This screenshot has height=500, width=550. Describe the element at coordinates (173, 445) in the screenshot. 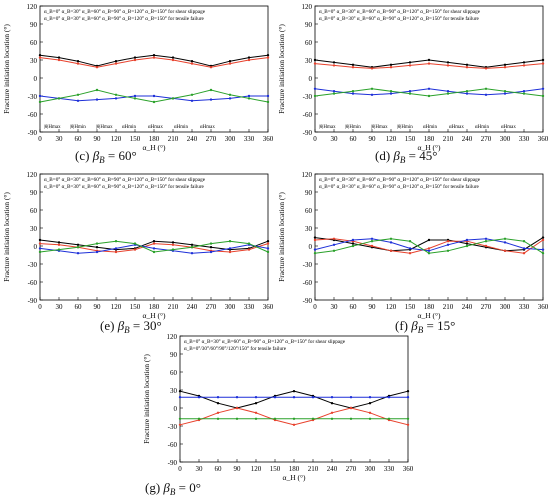

I see `y-tick-label: -60` at that location.